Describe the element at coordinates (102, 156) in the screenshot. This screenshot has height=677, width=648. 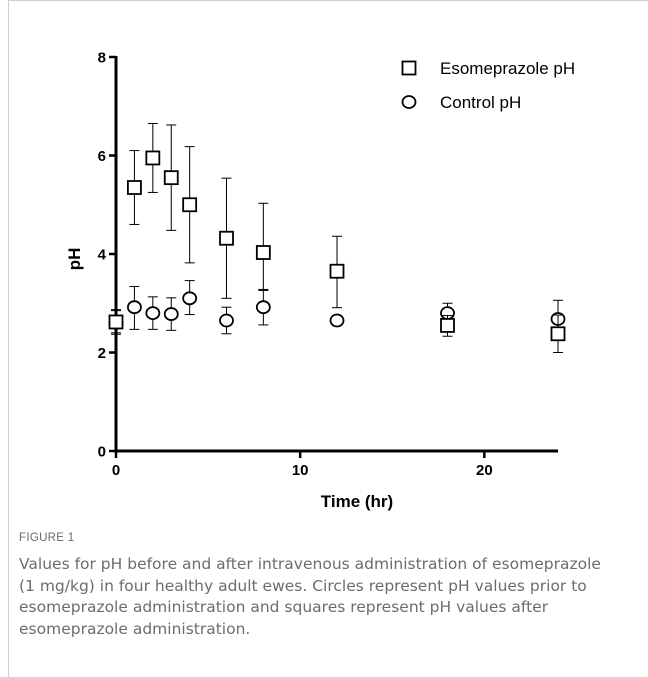
I see `y-tick-label: 6` at that location.